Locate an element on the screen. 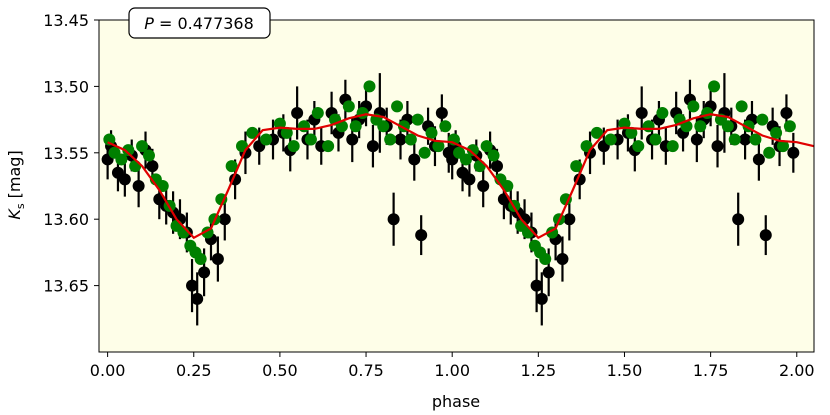 This screenshot has width=830, height=415. period-annotation-box is located at coordinates (199, 23).